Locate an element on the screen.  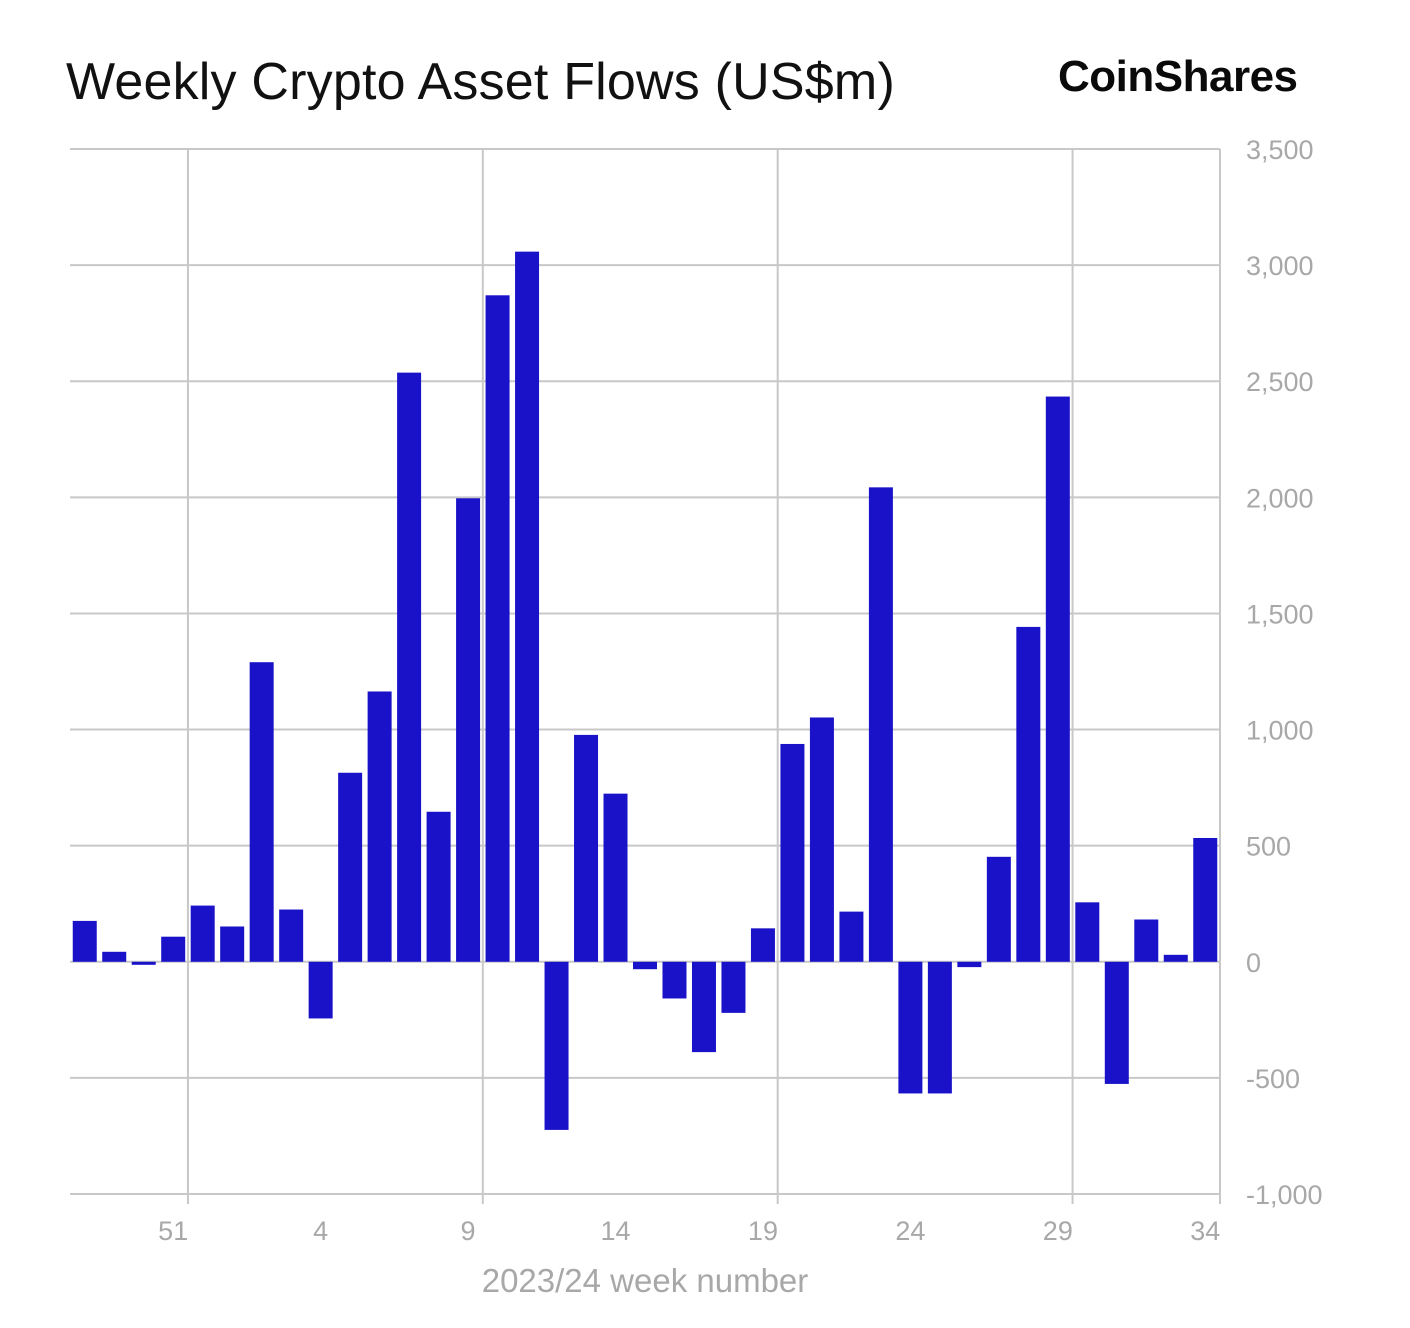
coinshares-logo: CoinShares is located at coordinates (1178, 76).